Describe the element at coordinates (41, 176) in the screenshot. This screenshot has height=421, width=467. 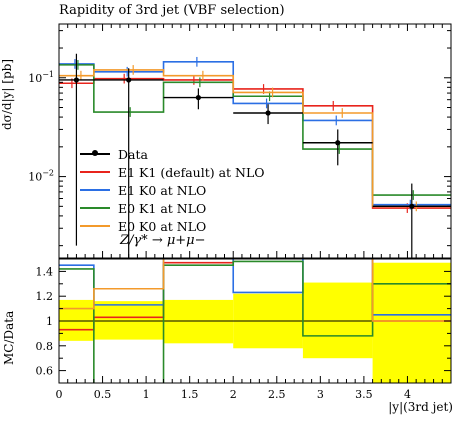
I see `y-tick-label: 10⁻²` at that location.